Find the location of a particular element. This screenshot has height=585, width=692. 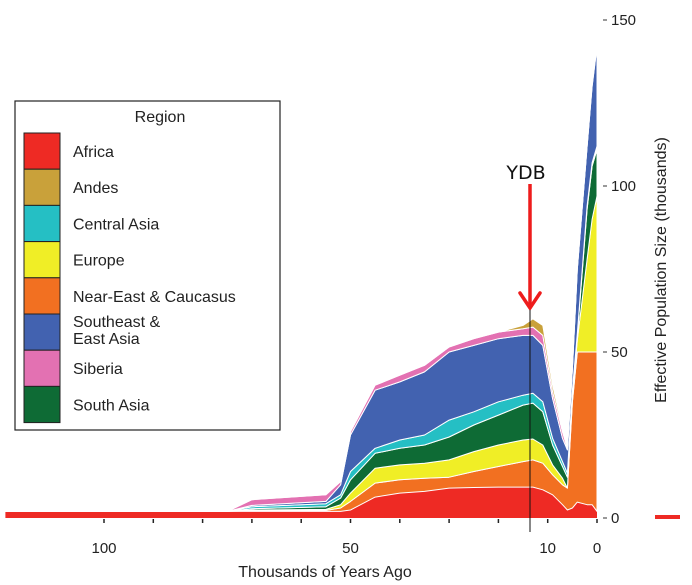

y-tick-label: 0 is located at coordinates (615, 518).